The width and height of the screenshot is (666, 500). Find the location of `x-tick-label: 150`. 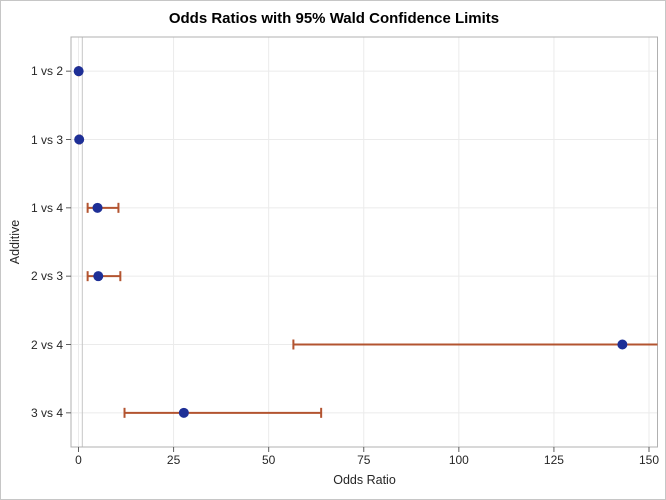

x-tick-label: 150 is located at coordinates (649, 460).